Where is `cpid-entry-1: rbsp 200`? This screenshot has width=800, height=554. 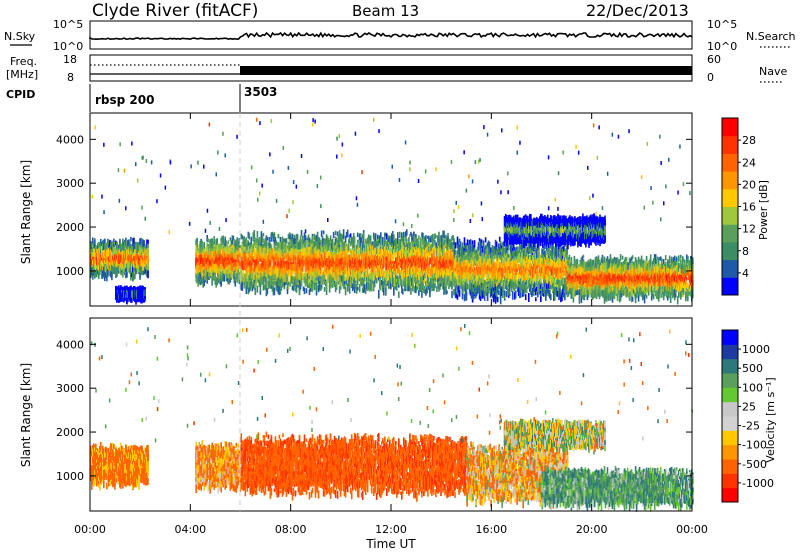
cpid-entry-1: rbsp 200 is located at coordinates (124, 100).